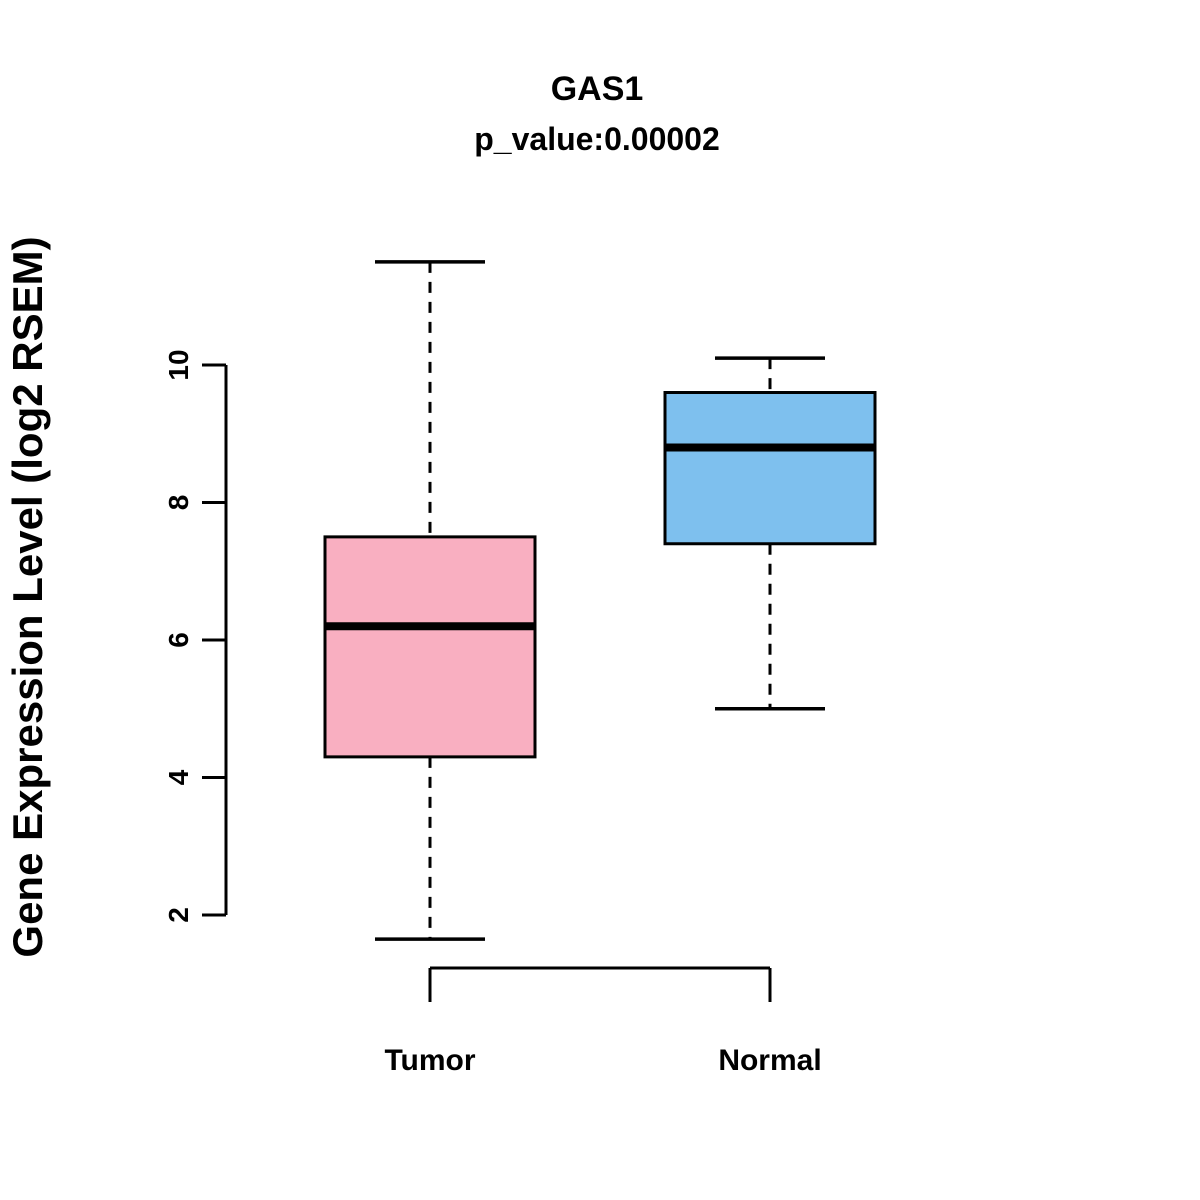 This screenshot has height=1200, width=1200. Describe the element at coordinates (597, 139) in the screenshot. I see `chart-subtitle: p_value:0.00002` at that location.